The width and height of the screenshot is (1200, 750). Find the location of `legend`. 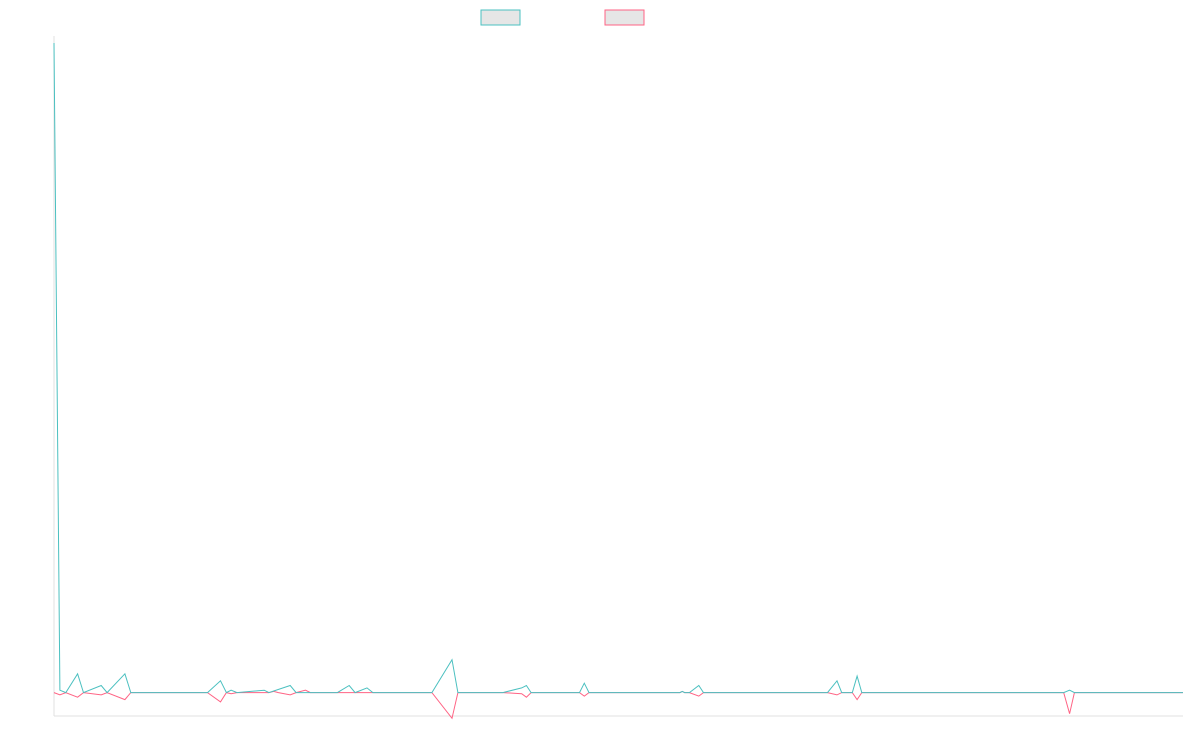

legend is located at coordinates (562, 17).